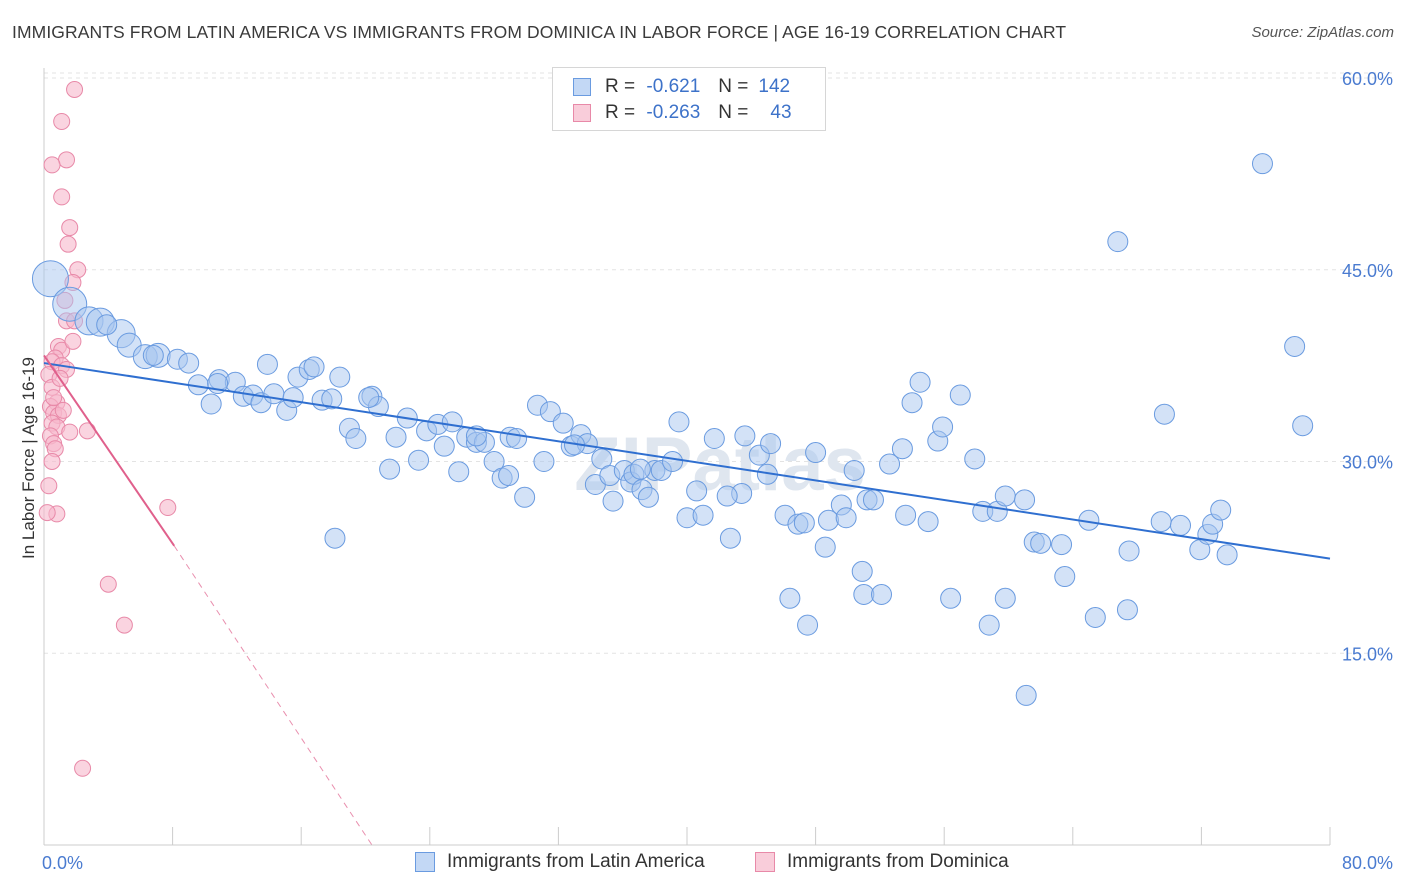  I want to click on legend-item-dominica: Immigrants from Dominica, so click(882, 862).